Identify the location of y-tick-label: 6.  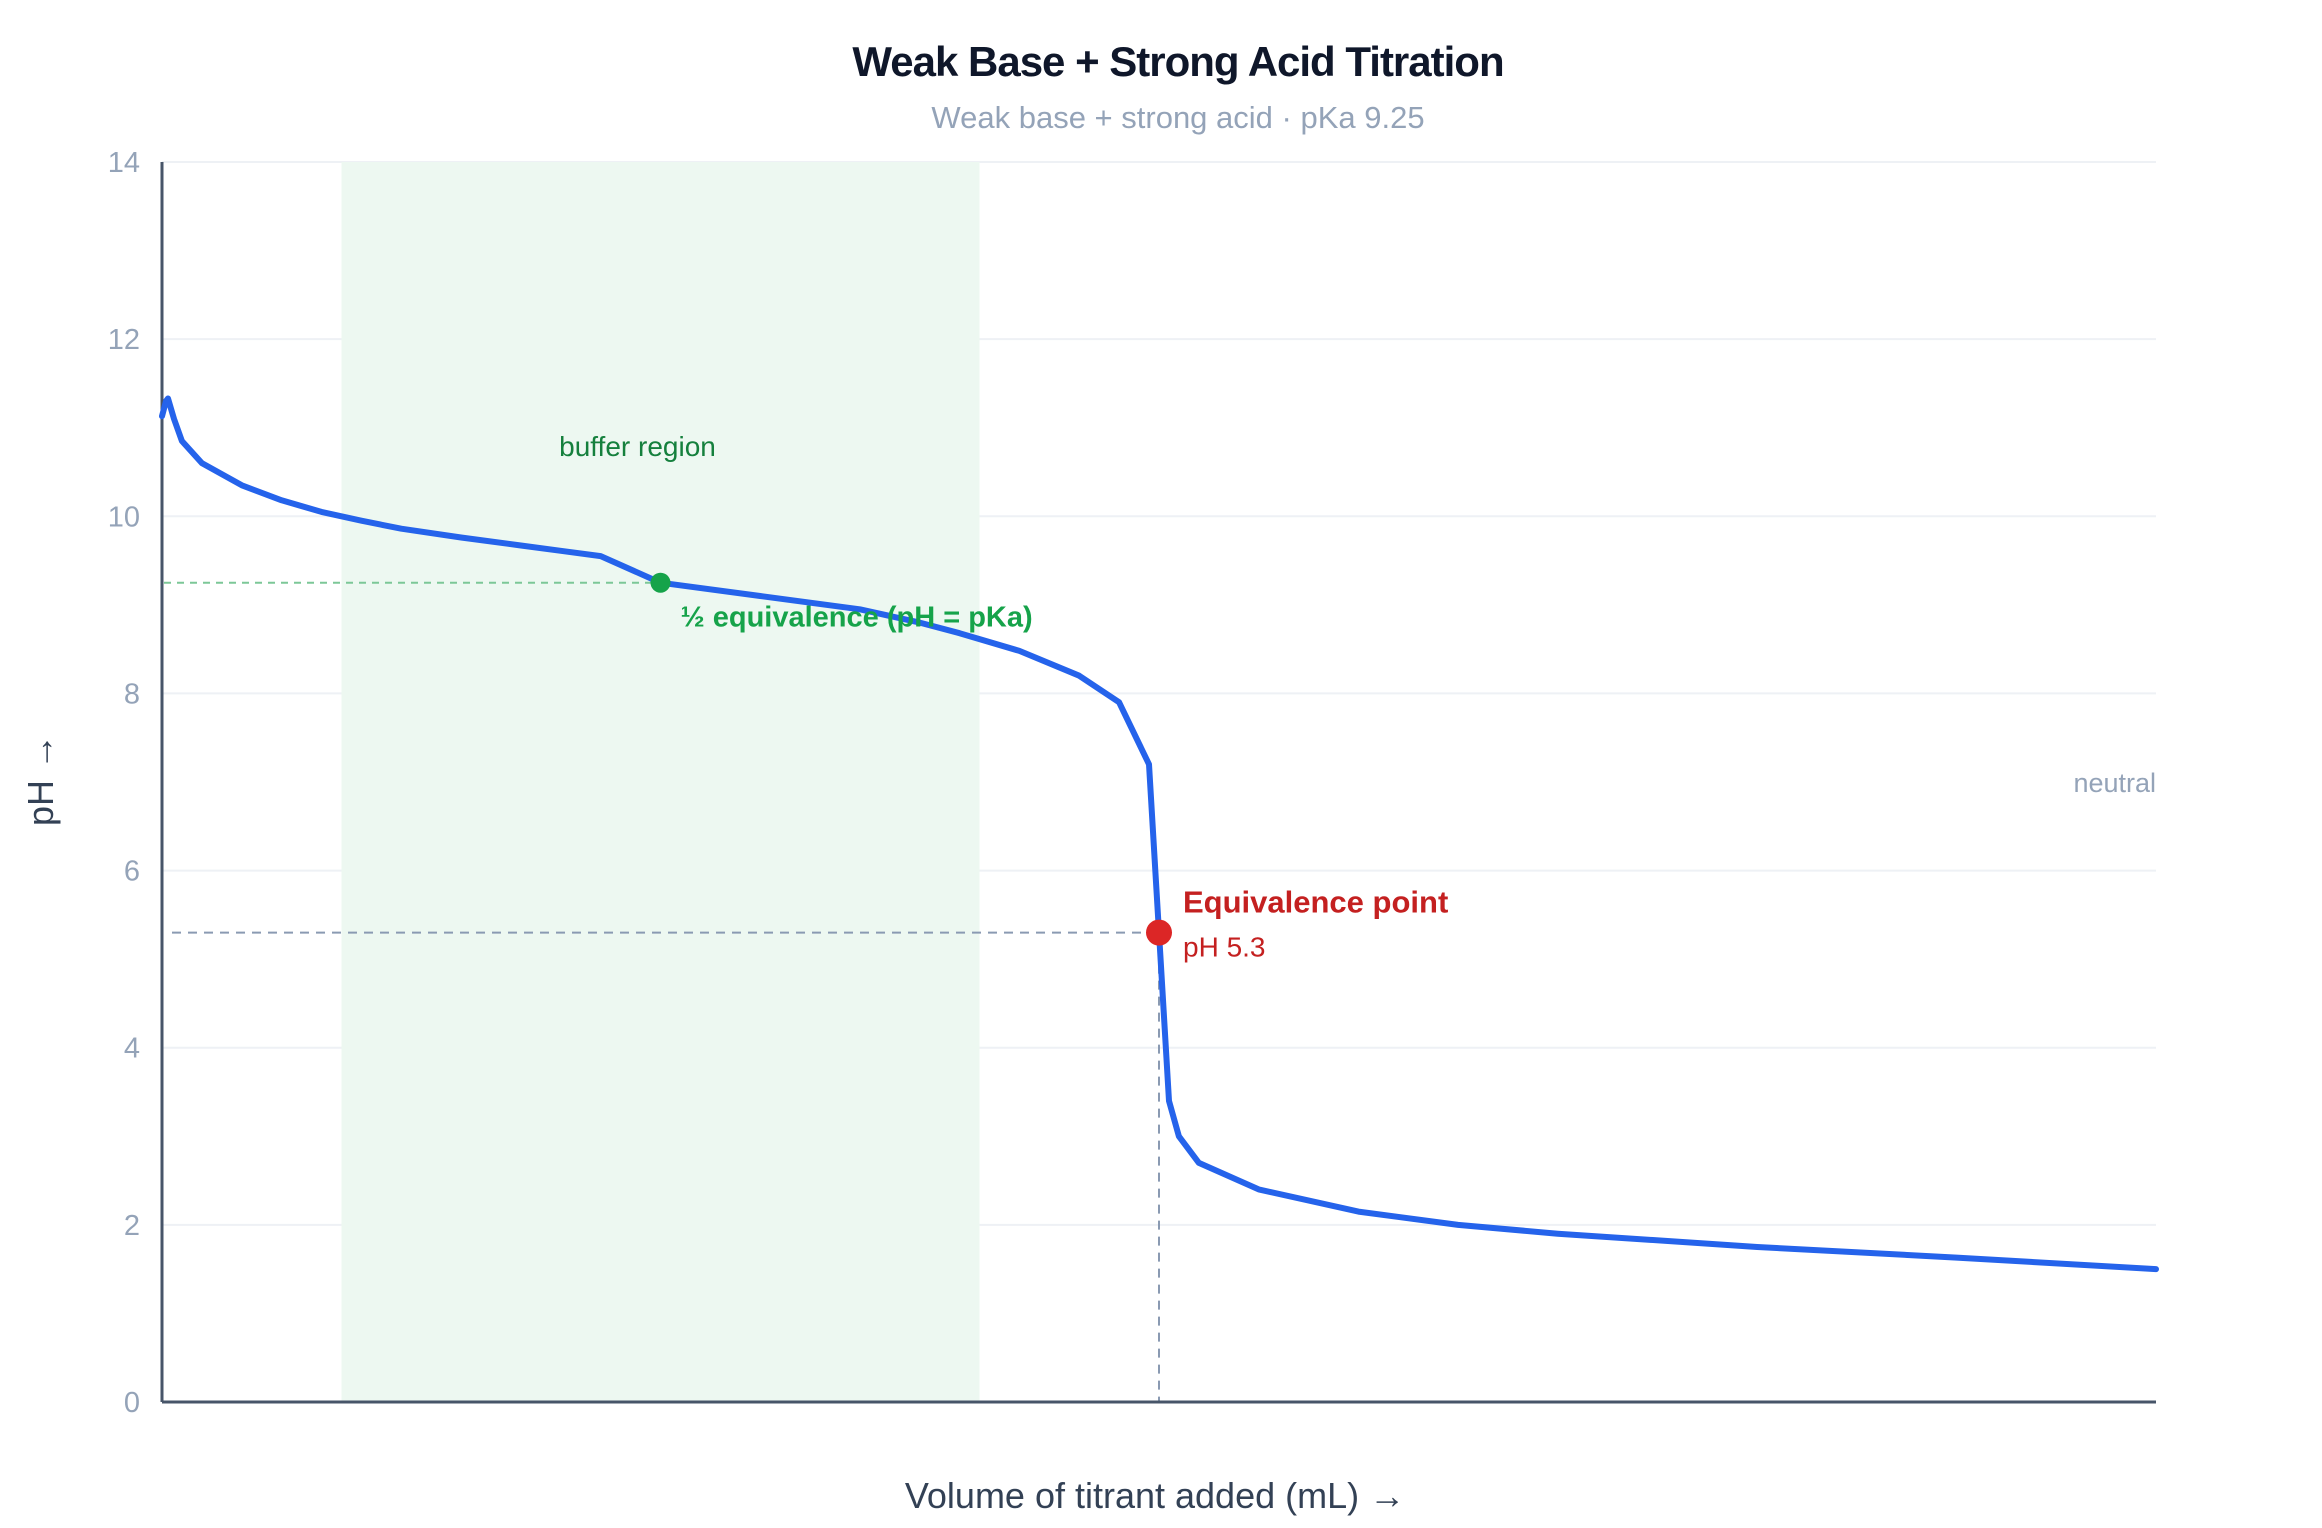
(132, 872).